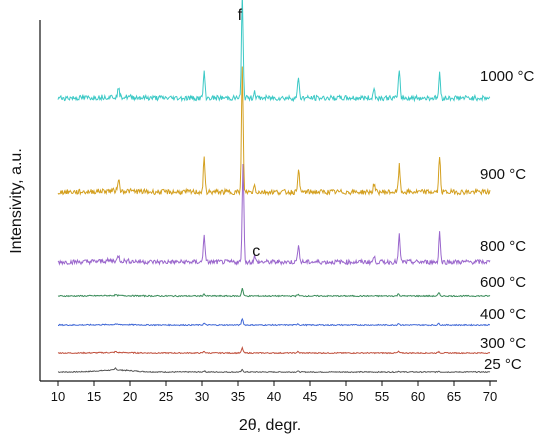 This screenshot has height=444, width=550. What do you see at coordinates (202, 396) in the screenshot?
I see `x-tick-label: 30` at bounding box center [202, 396].